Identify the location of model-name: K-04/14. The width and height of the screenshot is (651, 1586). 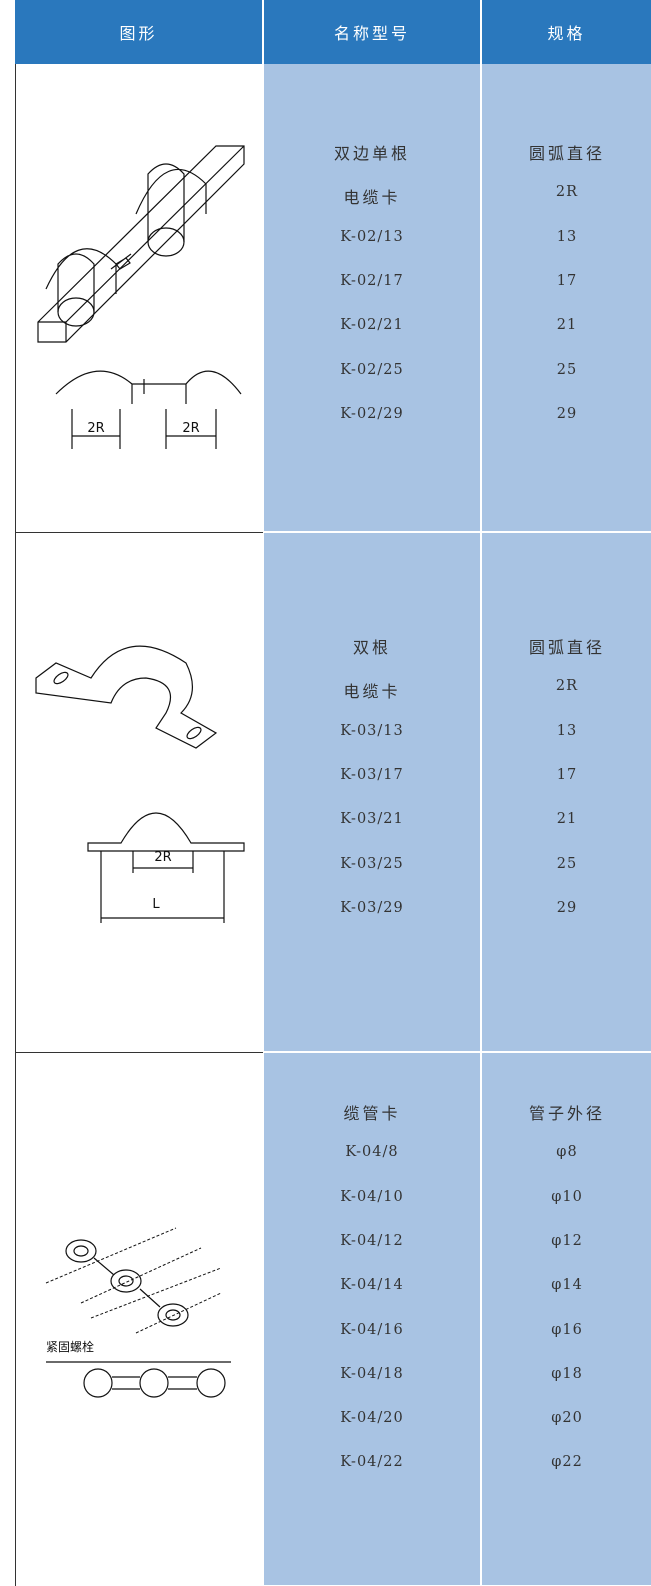
(372, 1285).